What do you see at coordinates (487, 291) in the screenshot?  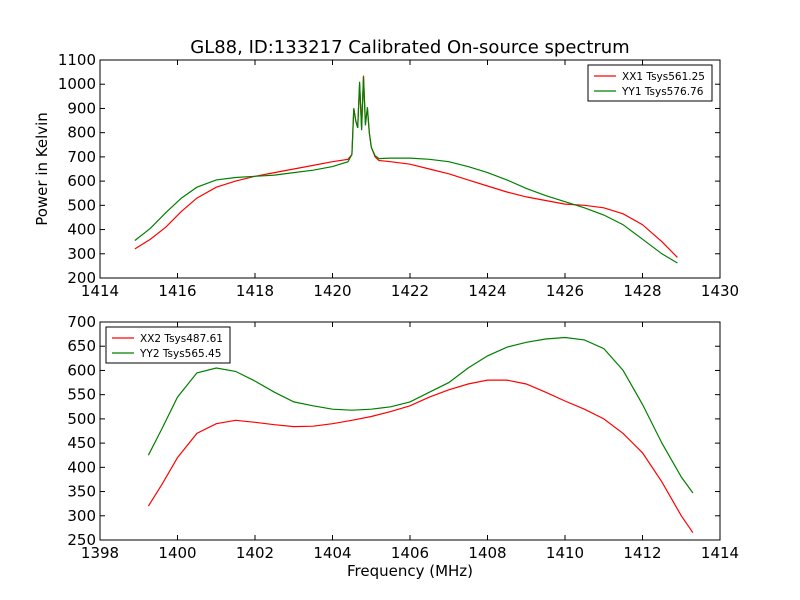 I see `x-tick-label: 1424` at bounding box center [487, 291].